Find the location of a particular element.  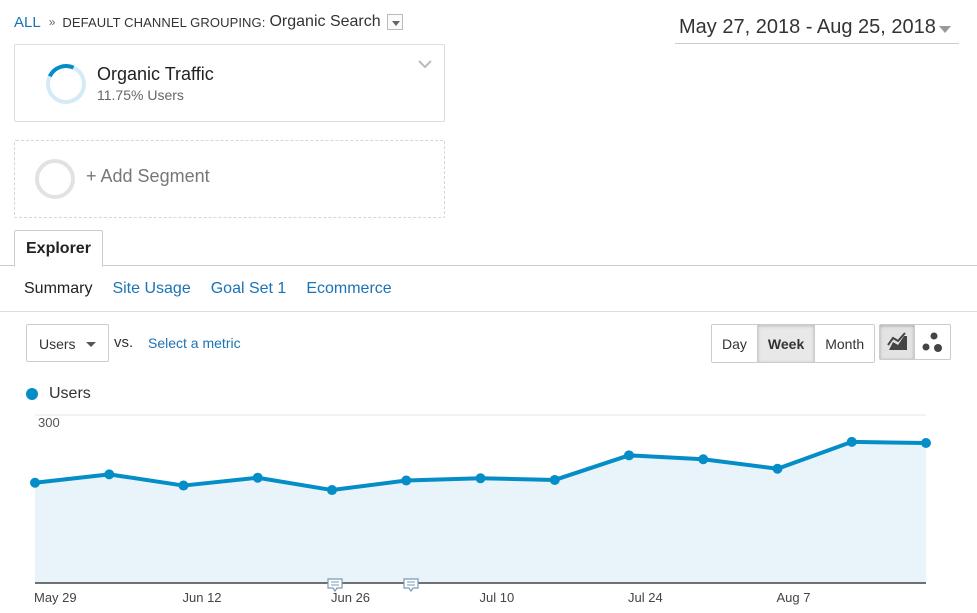

date-range-picker: May 27, 2018 - Aug 25, 2018 is located at coordinates (817, 30).